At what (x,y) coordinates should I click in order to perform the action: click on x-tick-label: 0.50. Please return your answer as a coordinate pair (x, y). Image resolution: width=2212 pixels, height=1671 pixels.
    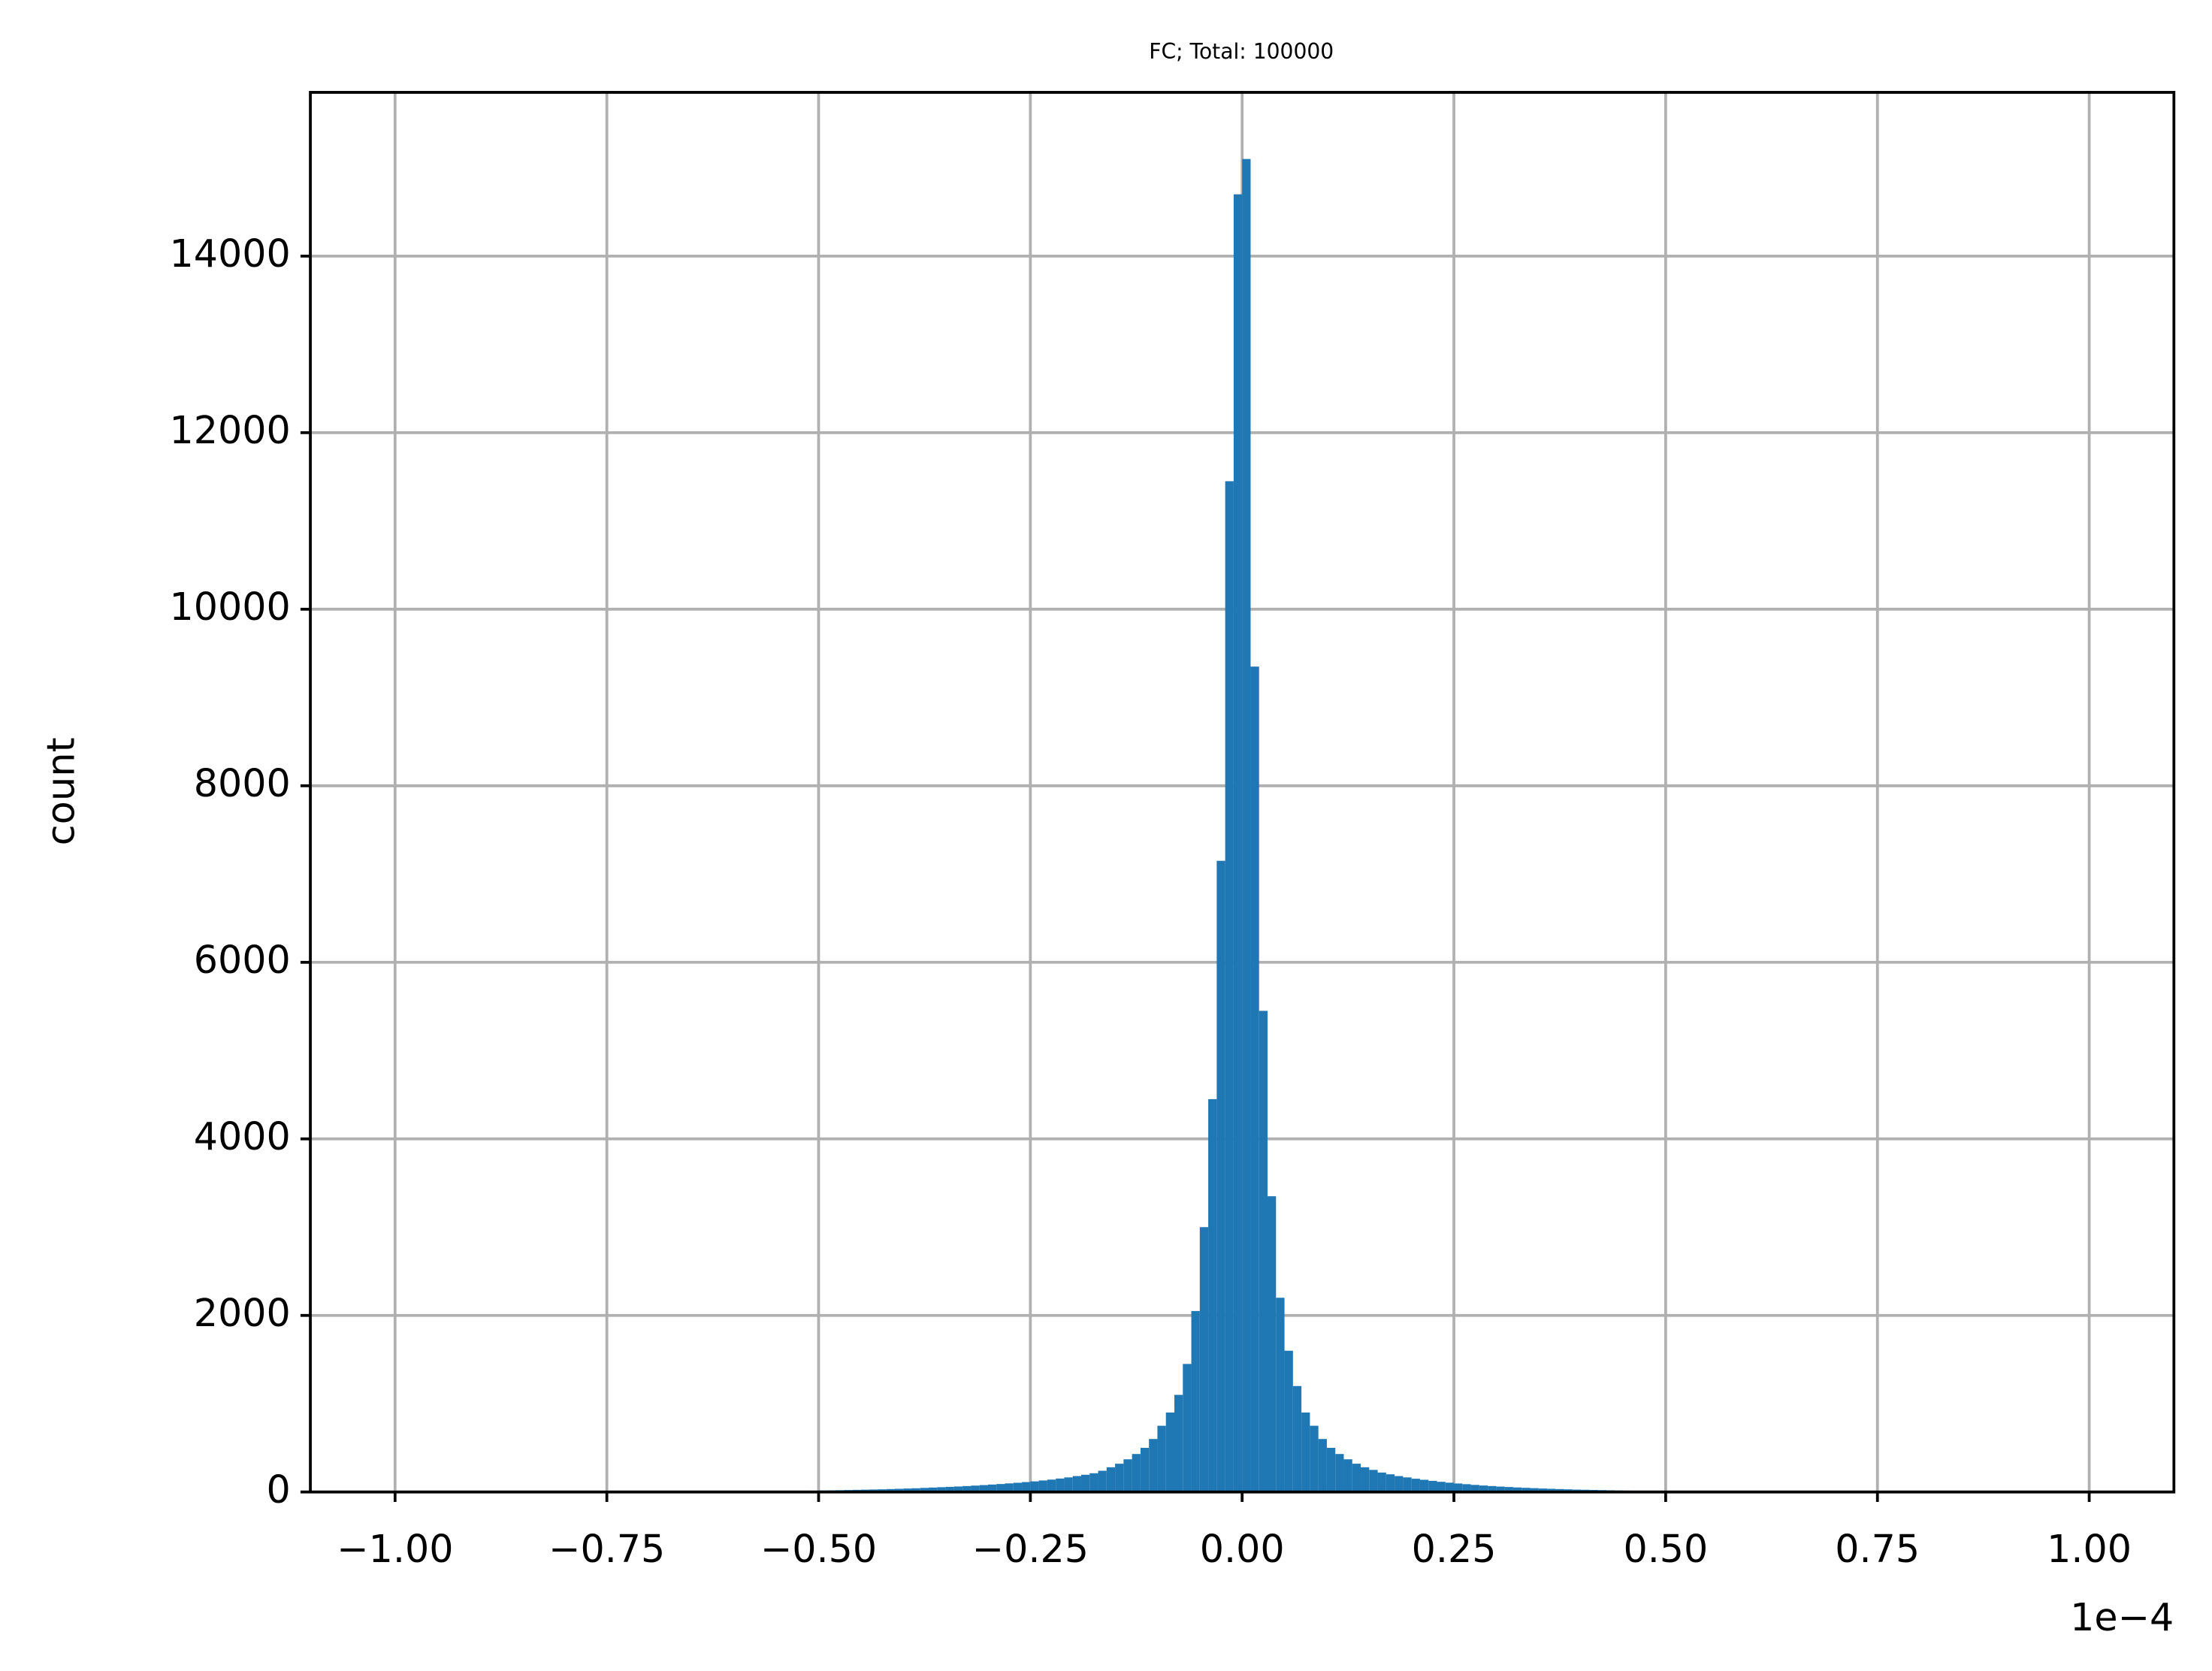
    Looking at the image, I should click on (1666, 1549).